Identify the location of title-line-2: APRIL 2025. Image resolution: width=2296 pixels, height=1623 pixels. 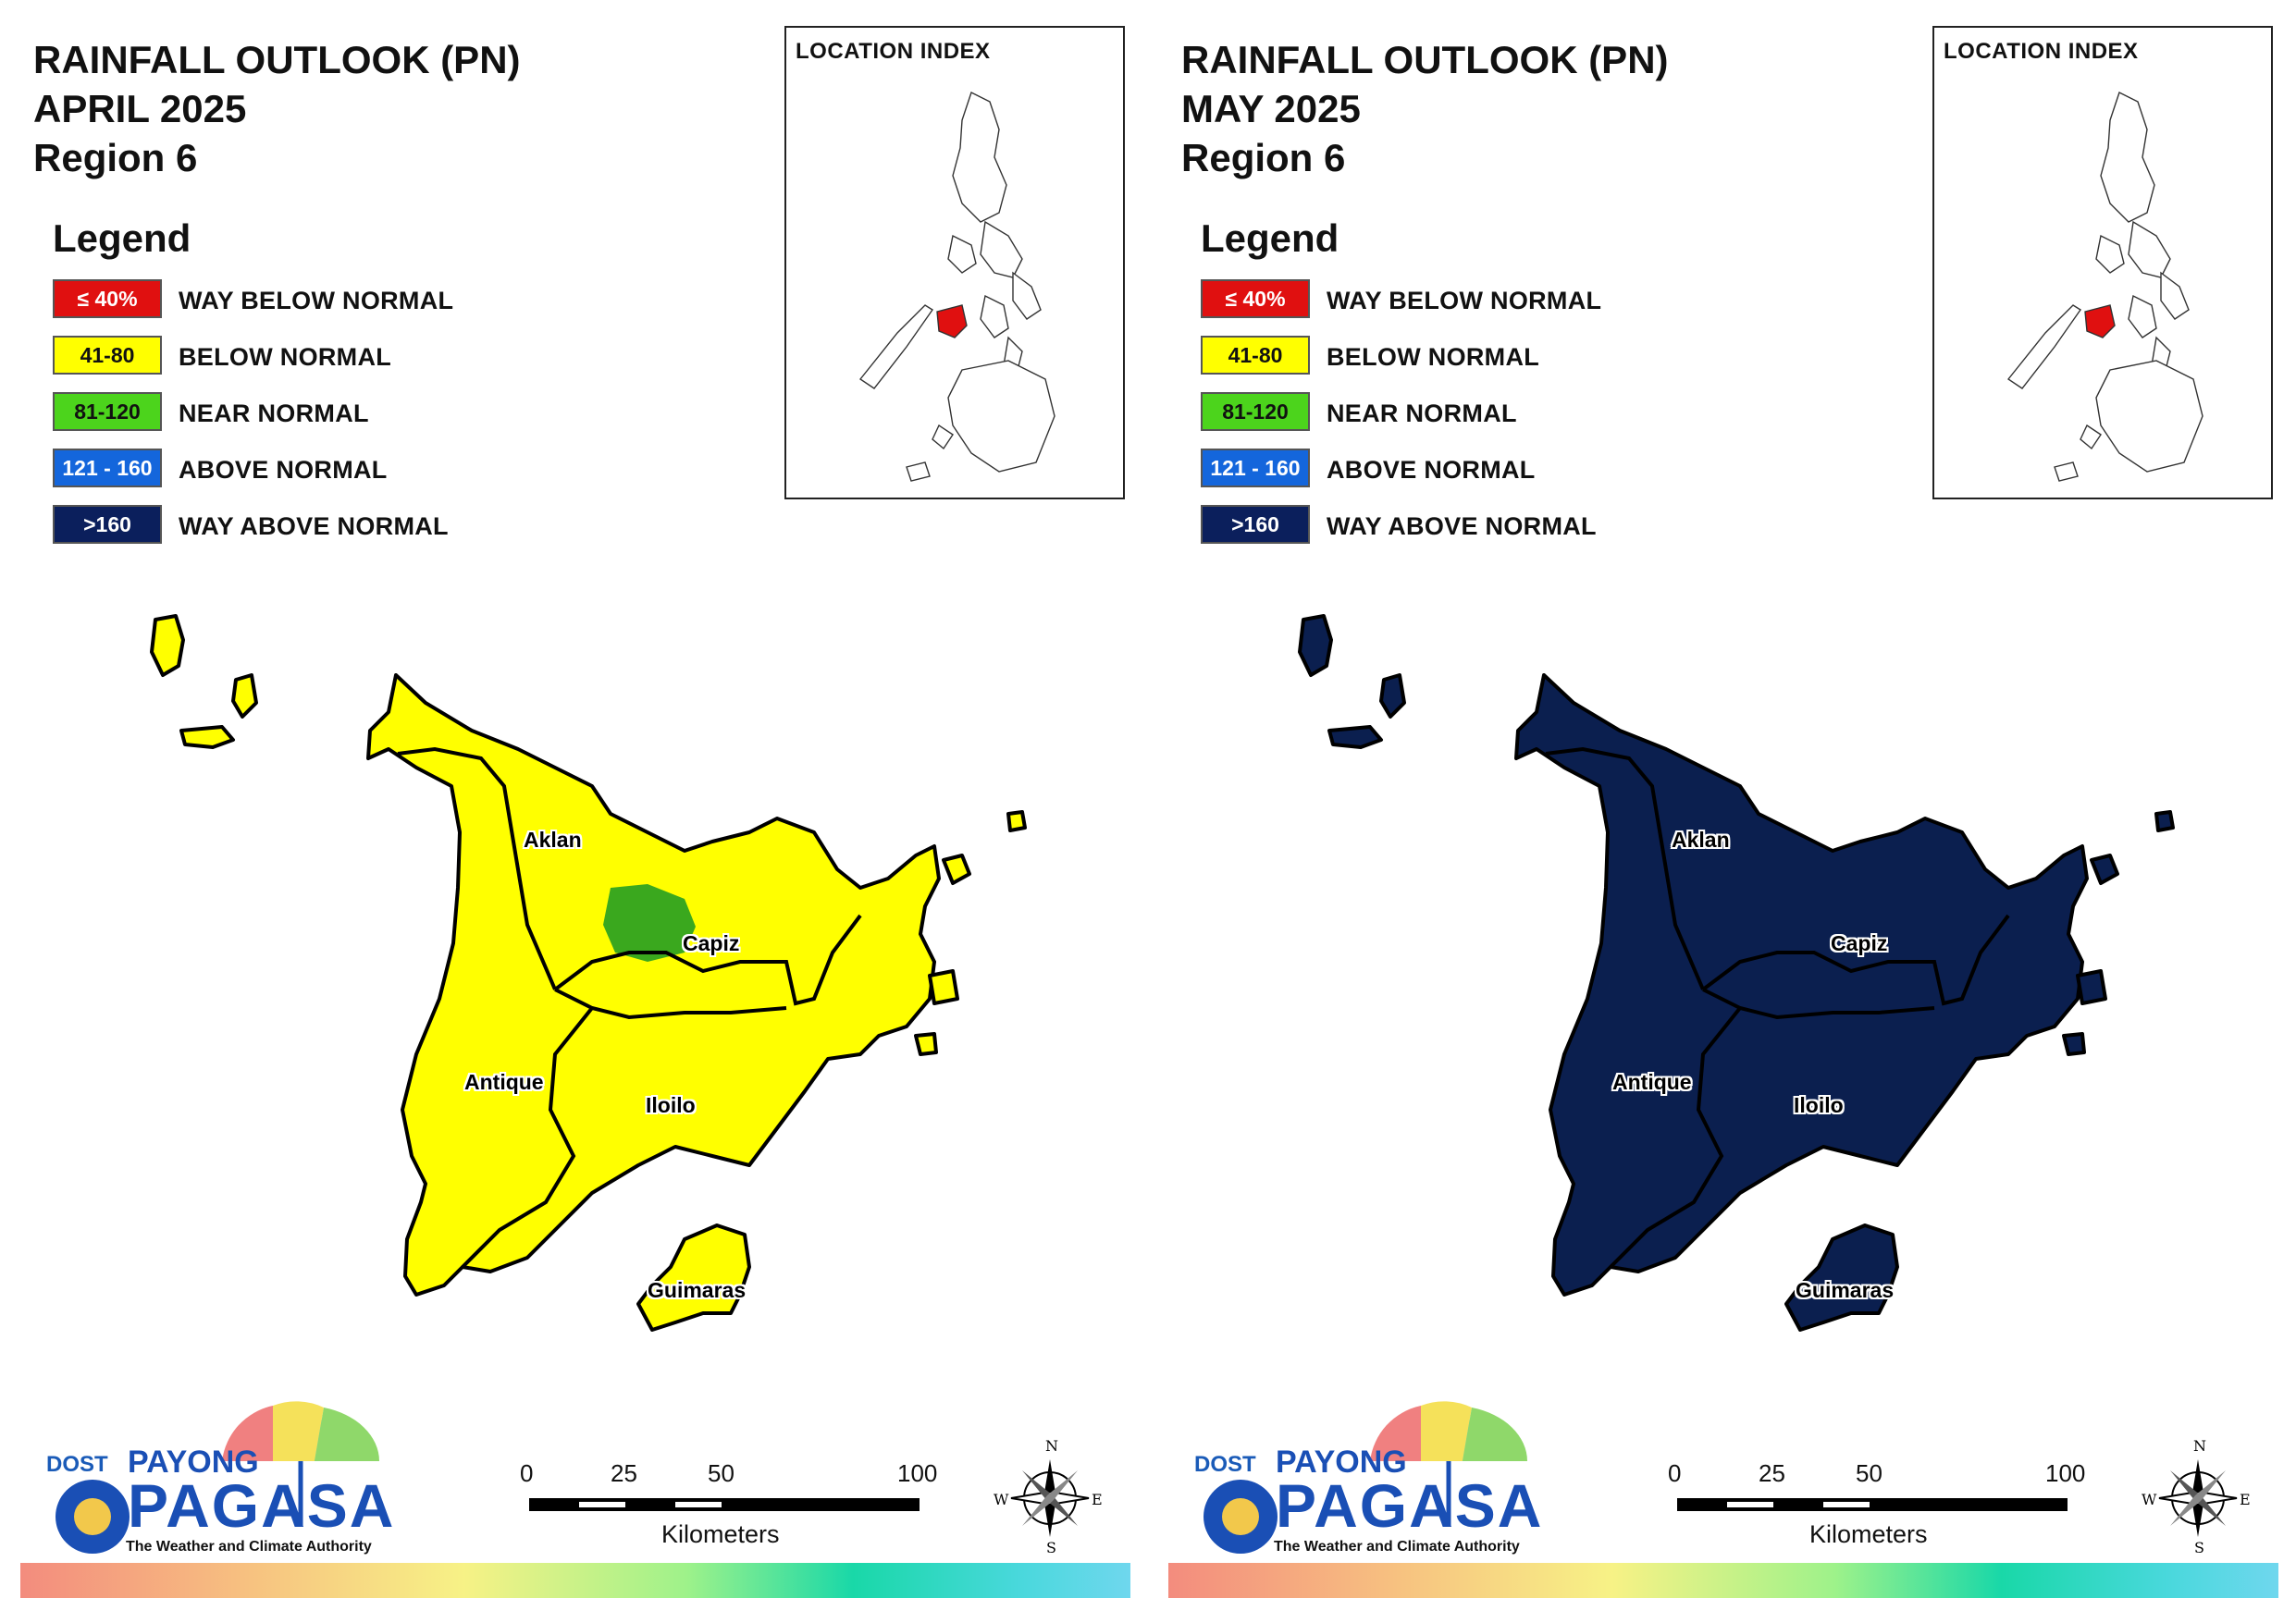
(140, 108).